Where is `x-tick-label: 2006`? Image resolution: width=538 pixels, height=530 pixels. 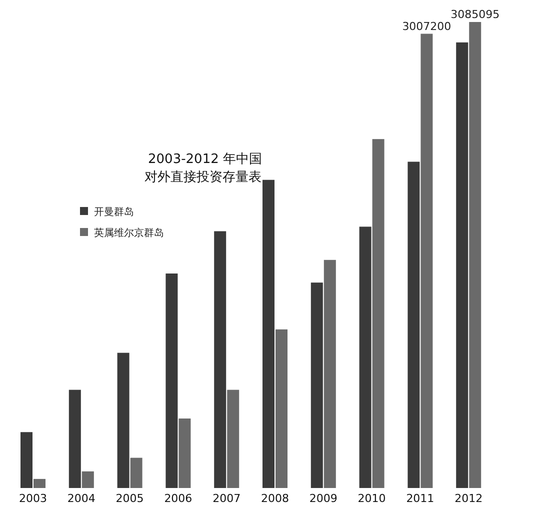
x-tick-label: 2006 is located at coordinates (178, 498).